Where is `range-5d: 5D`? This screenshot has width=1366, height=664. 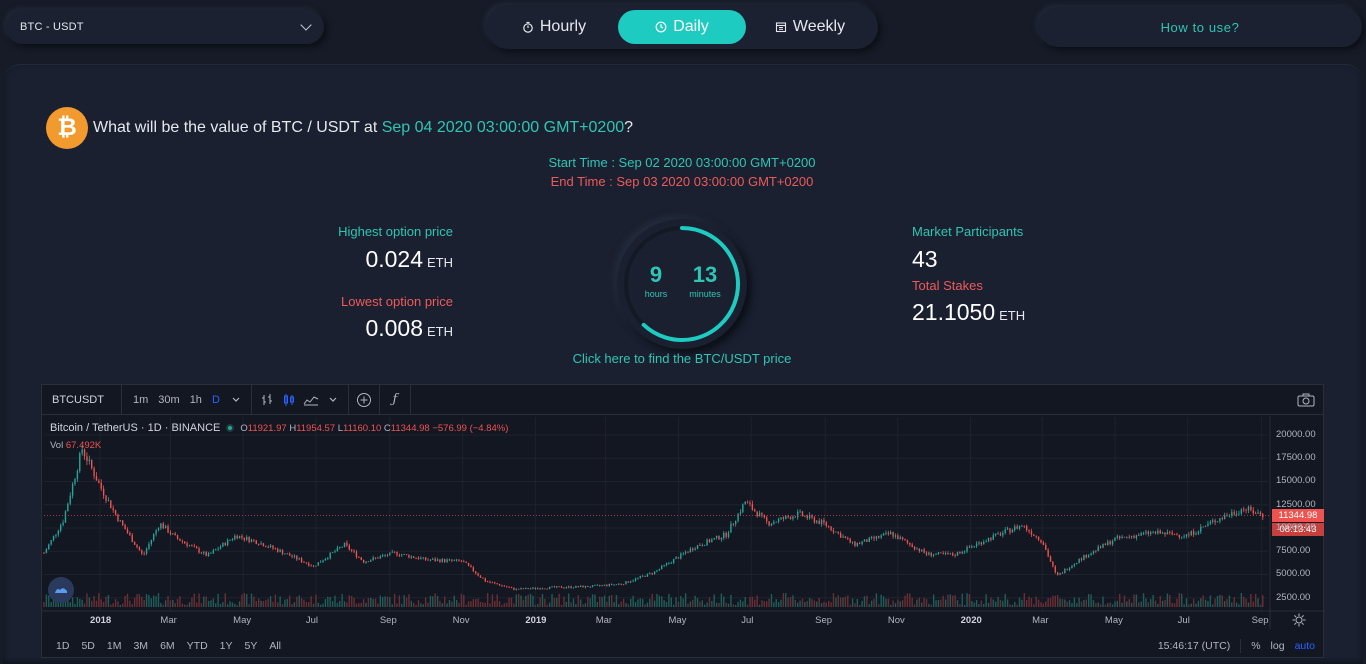 range-5d: 5D is located at coordinates (88, 646).